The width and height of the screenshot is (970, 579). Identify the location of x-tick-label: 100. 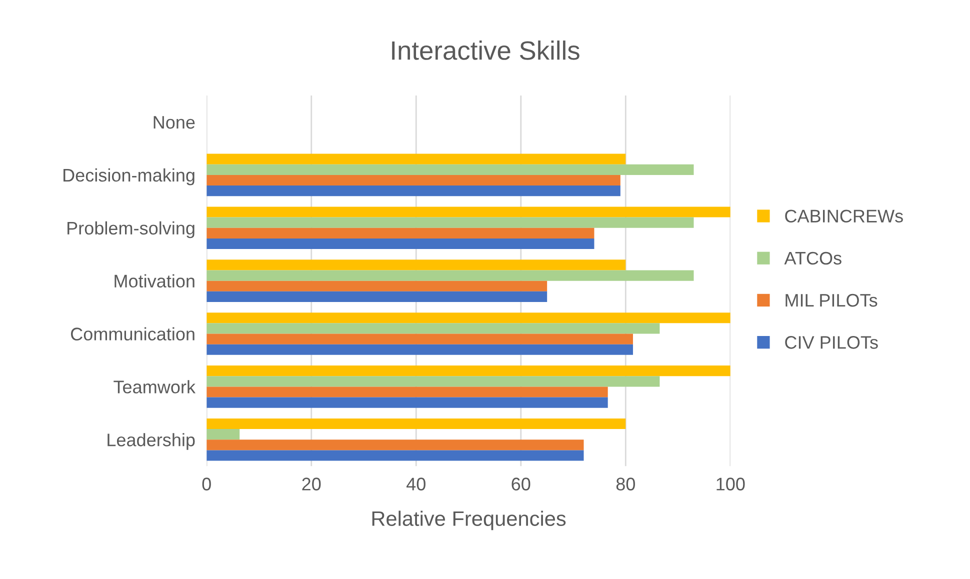
(730, 484).